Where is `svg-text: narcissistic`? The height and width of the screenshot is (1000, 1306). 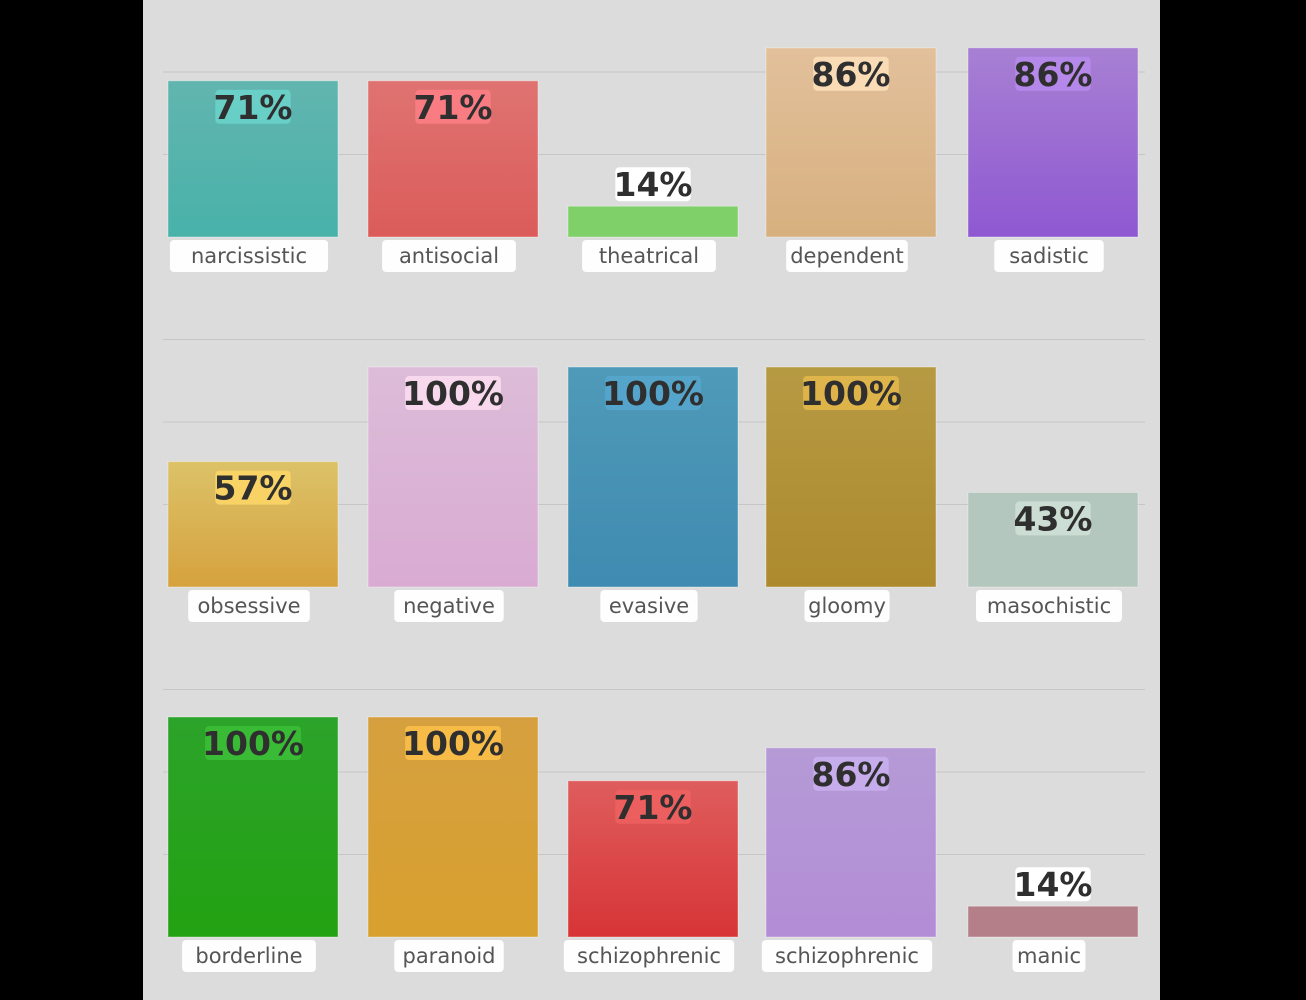 svg-text: narcissistic is located at coordinates (249, 256).